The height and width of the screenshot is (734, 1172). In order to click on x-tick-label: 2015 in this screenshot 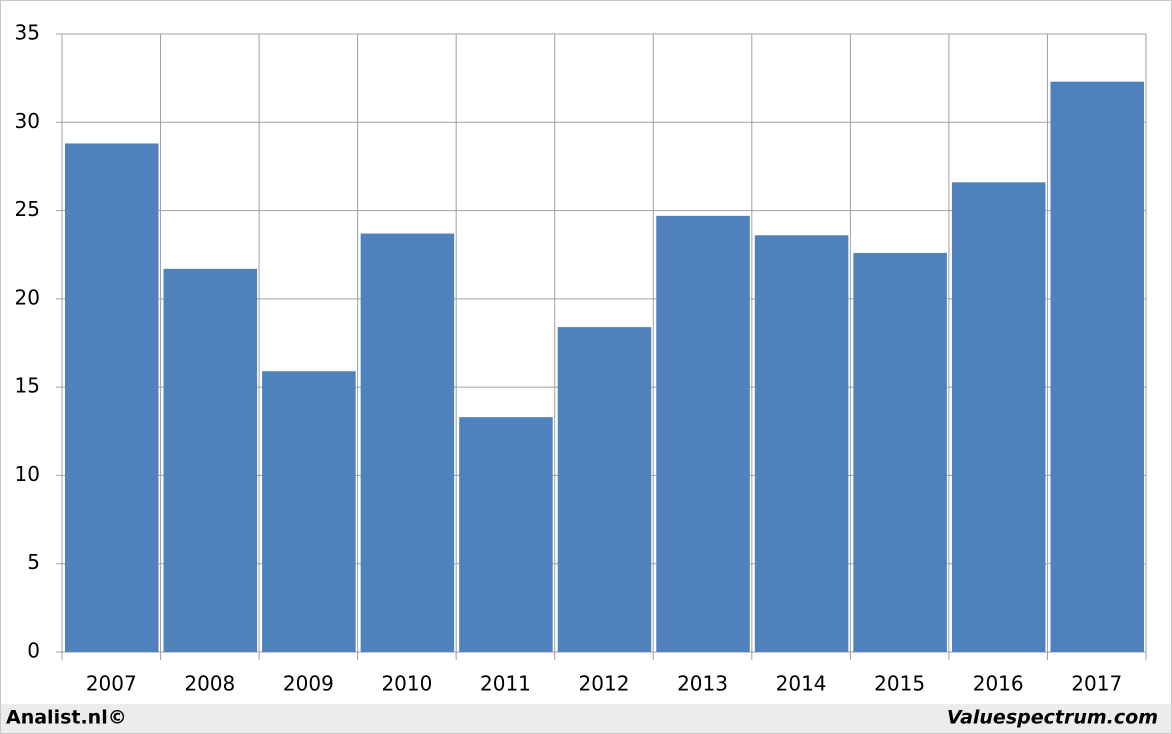, I will do `click(899, 684)`.